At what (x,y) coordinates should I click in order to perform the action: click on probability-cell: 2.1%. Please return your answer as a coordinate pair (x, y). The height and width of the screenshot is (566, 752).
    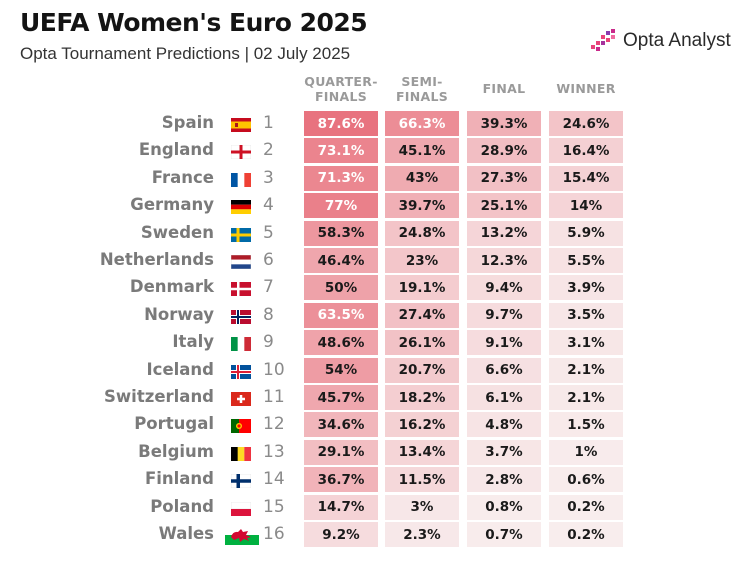
    Looking at the image, I should click on (586, 397).